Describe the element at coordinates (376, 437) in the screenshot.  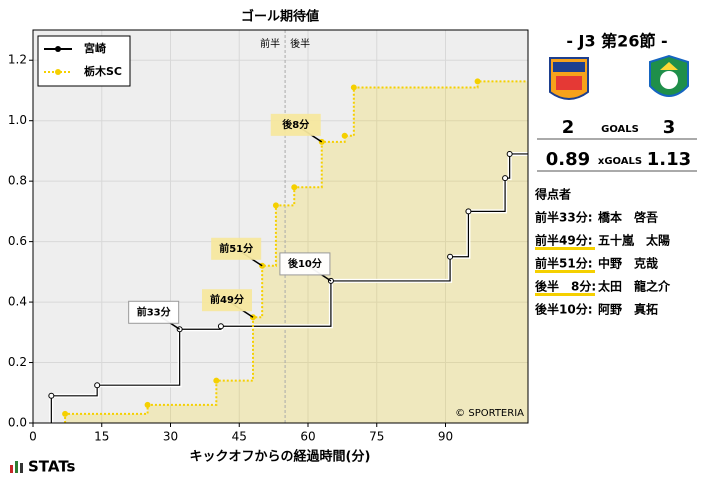
I see `x-tick-label: 75` at that location.